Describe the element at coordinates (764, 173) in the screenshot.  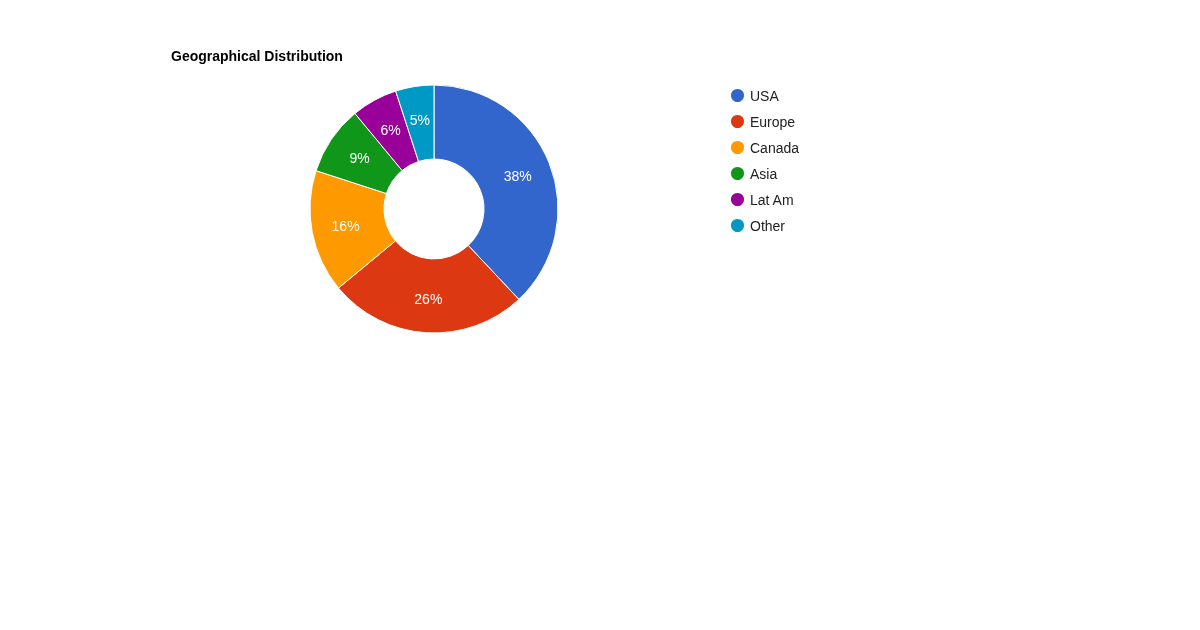
I see `legend-label: Asia` at that location.